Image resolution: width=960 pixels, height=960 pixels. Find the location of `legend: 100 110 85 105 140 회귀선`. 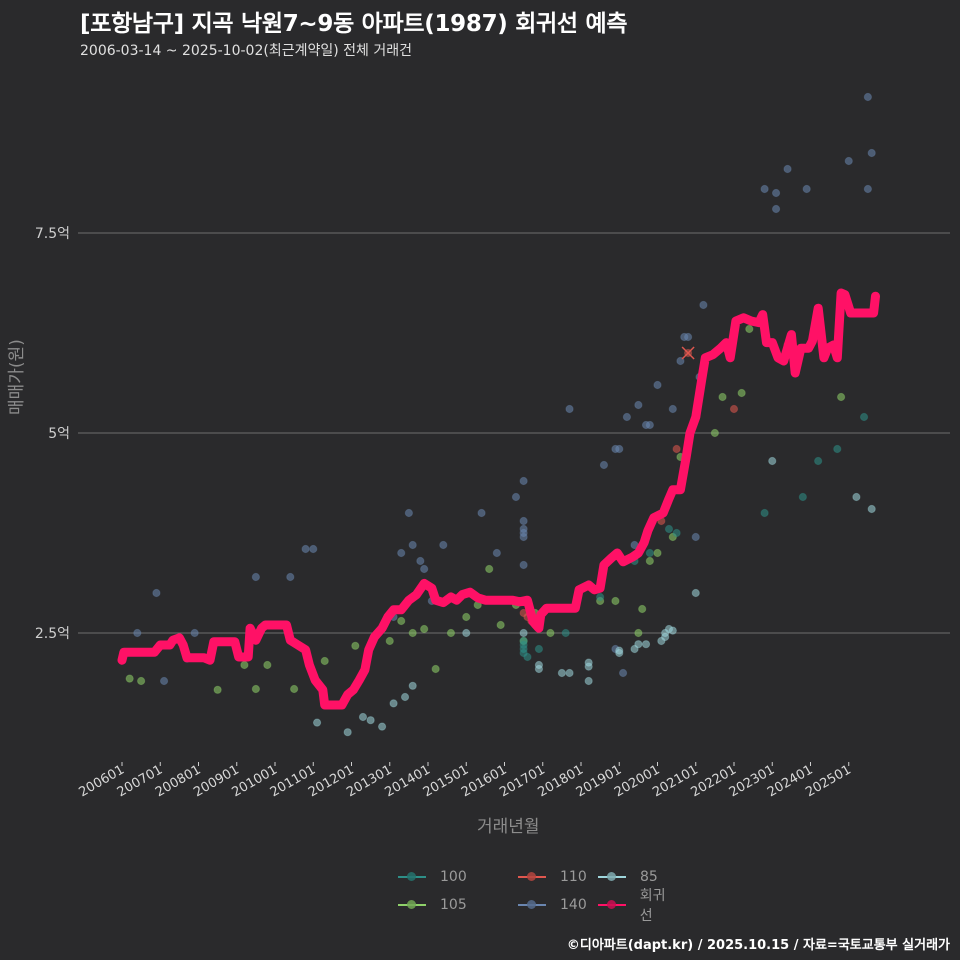

legend: 100 110 85 105 140 회귀선 is located at coordinates (538, 895).